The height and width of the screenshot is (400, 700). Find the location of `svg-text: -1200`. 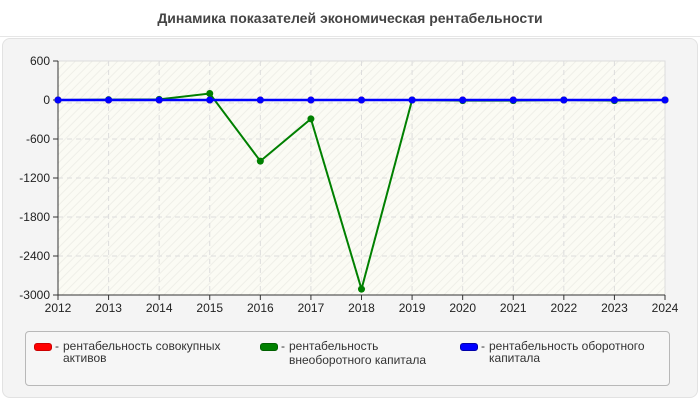

svg-text: -1200 is located at coordinates (34, 178).